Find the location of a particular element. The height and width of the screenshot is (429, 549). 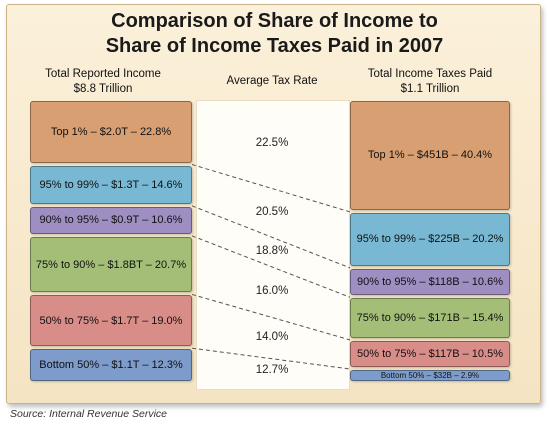

source-note: Source: Internal Revenue Service is located at coordinates (89, 414).